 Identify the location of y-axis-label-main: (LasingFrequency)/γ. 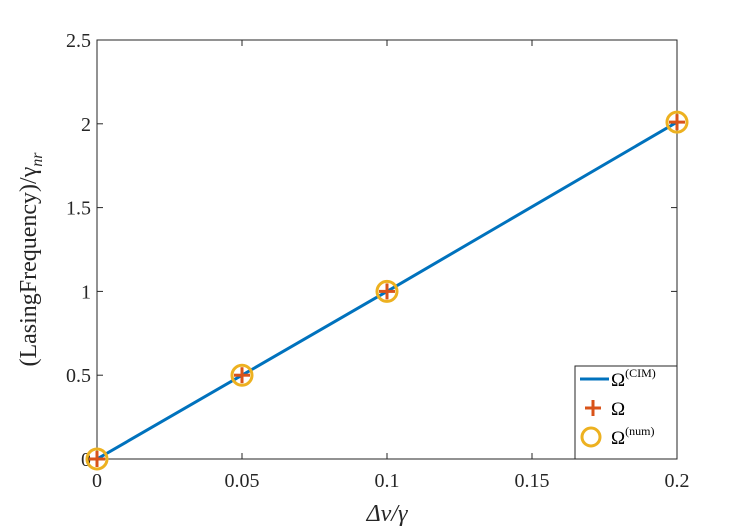
(29, 266).